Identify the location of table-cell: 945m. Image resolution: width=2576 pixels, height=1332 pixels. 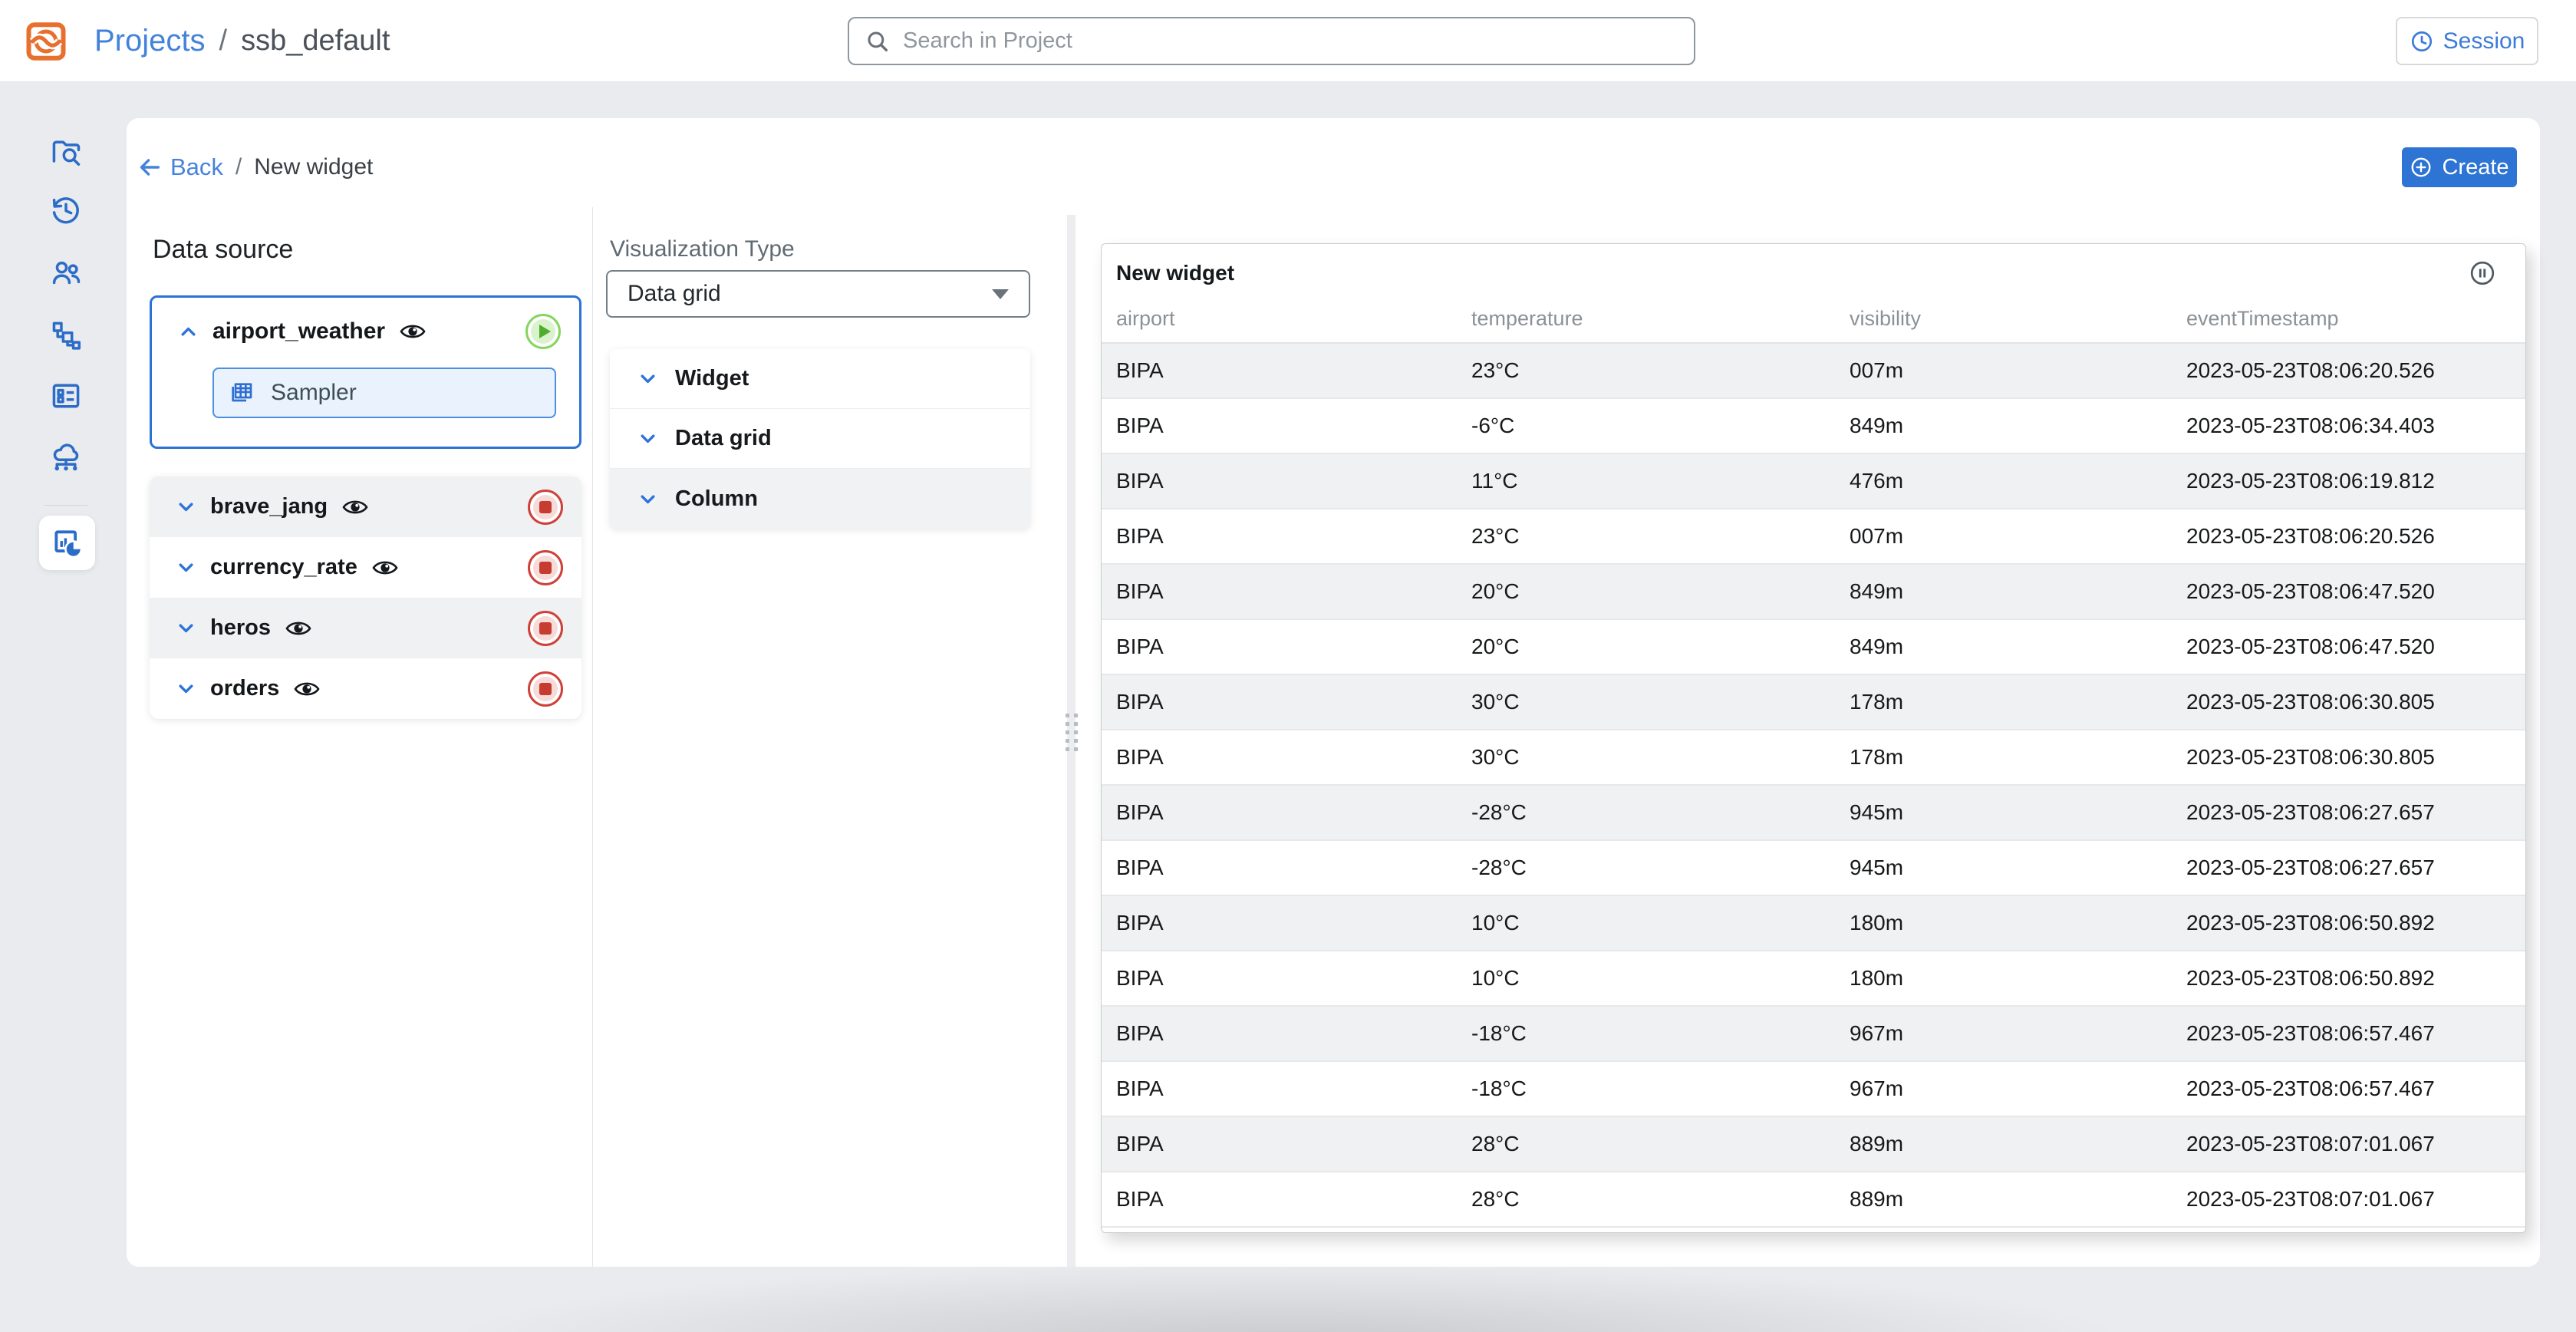
(1877, 867).